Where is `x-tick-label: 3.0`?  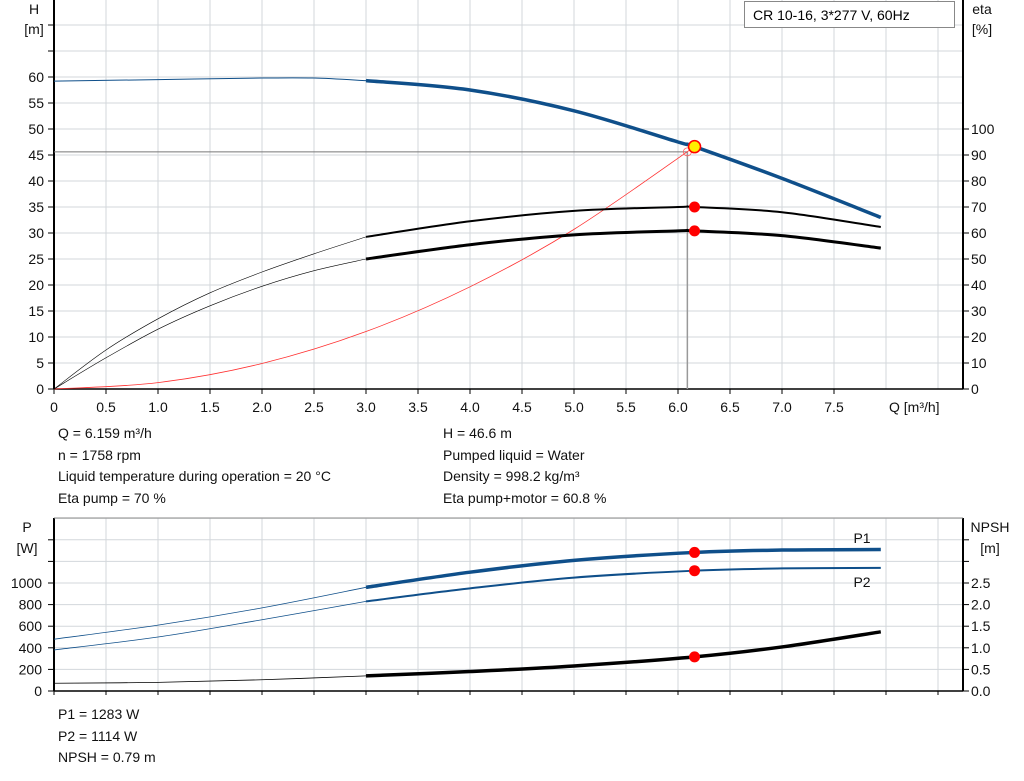
x-tick-label: 3.0 is located at coordinates (366, 407).